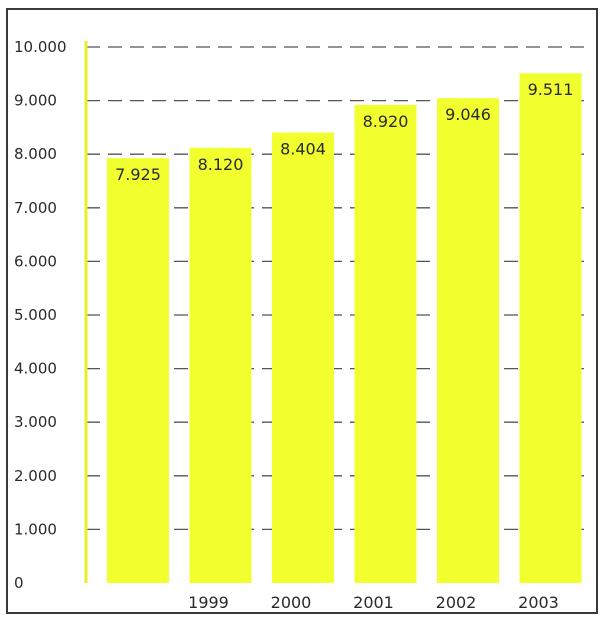 The width and height of the screenshot is (606, 621). I want to click on y-tick-label: 4.000, so click(35, 369).